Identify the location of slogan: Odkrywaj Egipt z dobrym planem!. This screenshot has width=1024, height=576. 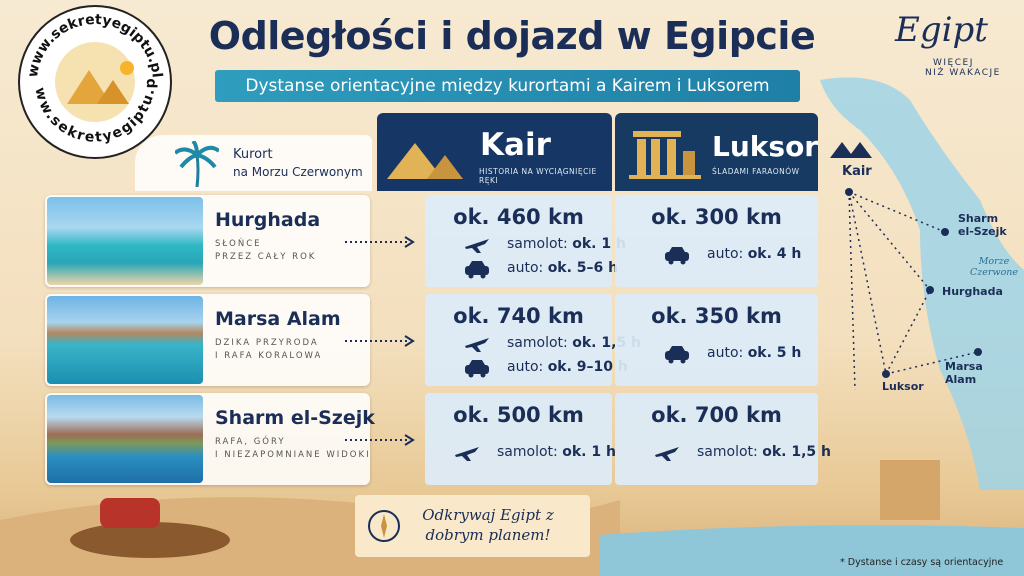
(488, 525).